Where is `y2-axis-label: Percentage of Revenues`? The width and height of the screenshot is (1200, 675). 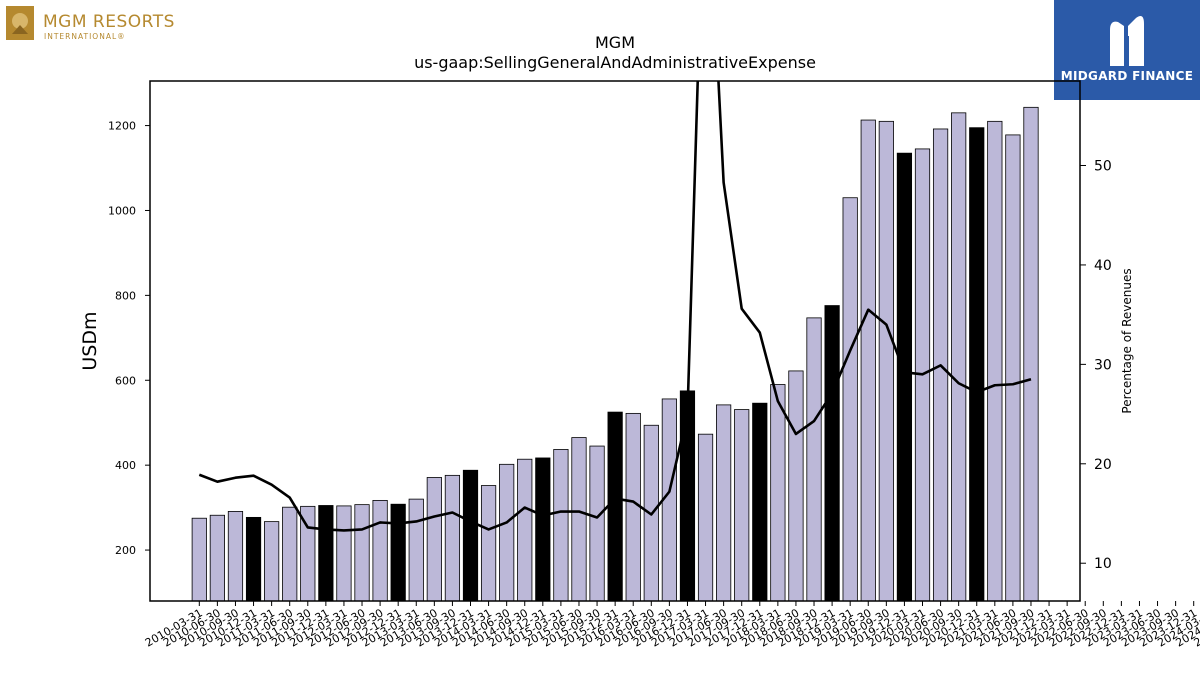 y2-axis-label: Percentage of Revenues is located at coordinates (1127, 340).